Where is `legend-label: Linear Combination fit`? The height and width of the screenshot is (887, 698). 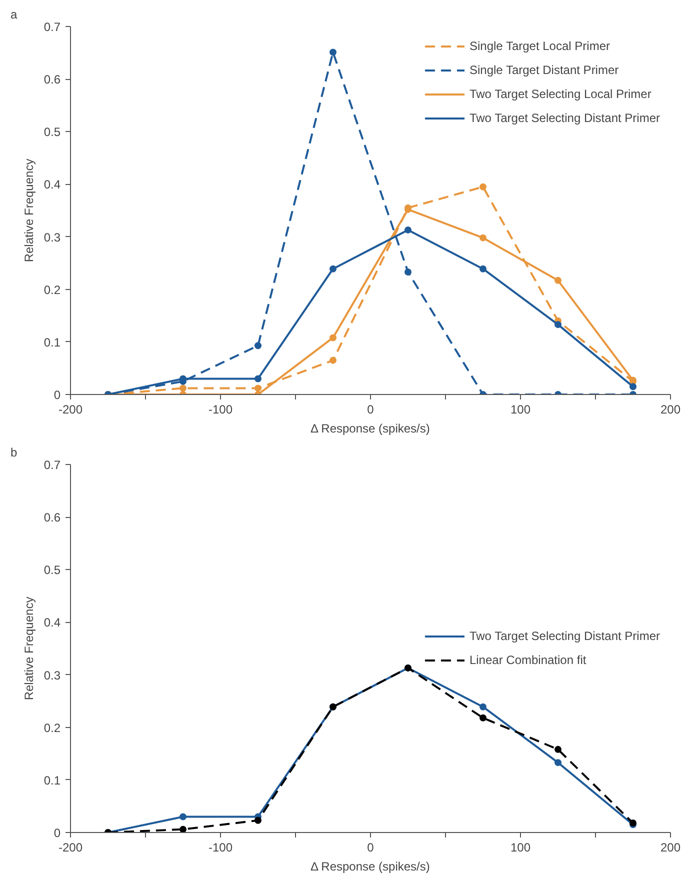 legend-label: Linear Combination fit is located at coordinates (527, 660).